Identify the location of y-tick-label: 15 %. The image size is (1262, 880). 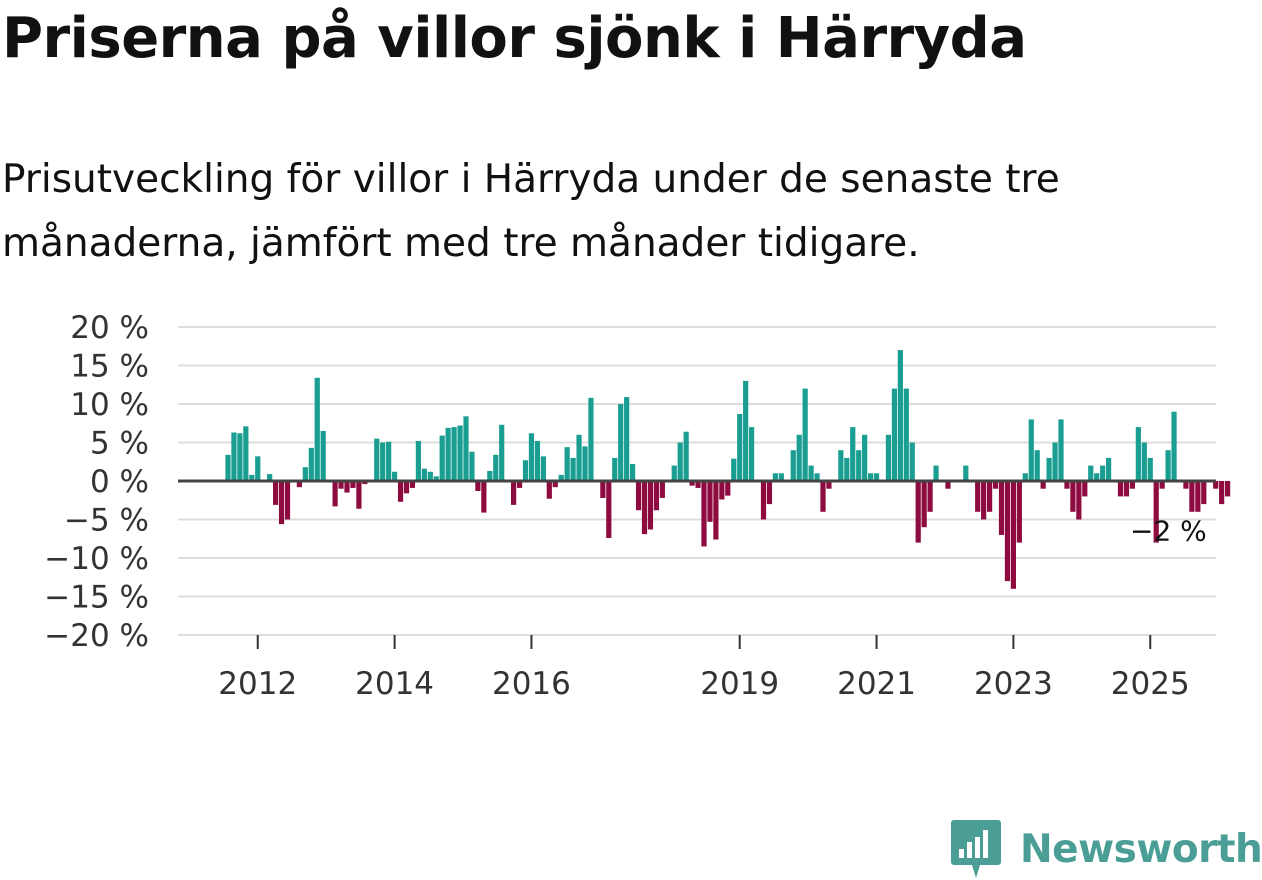
(109, 367).